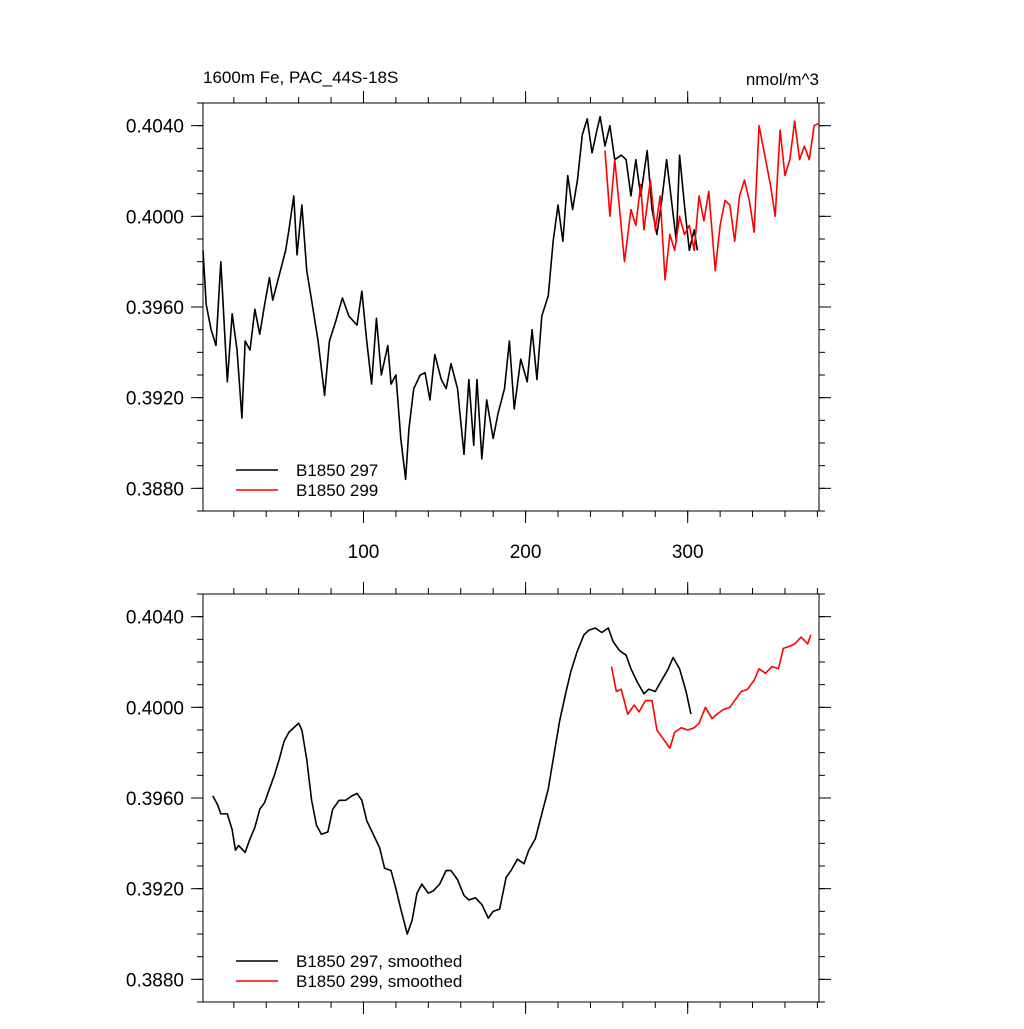  Describe the element at coordinates (337, 490) in the screenshot. I see `legend-label: B1850 299` at that location.